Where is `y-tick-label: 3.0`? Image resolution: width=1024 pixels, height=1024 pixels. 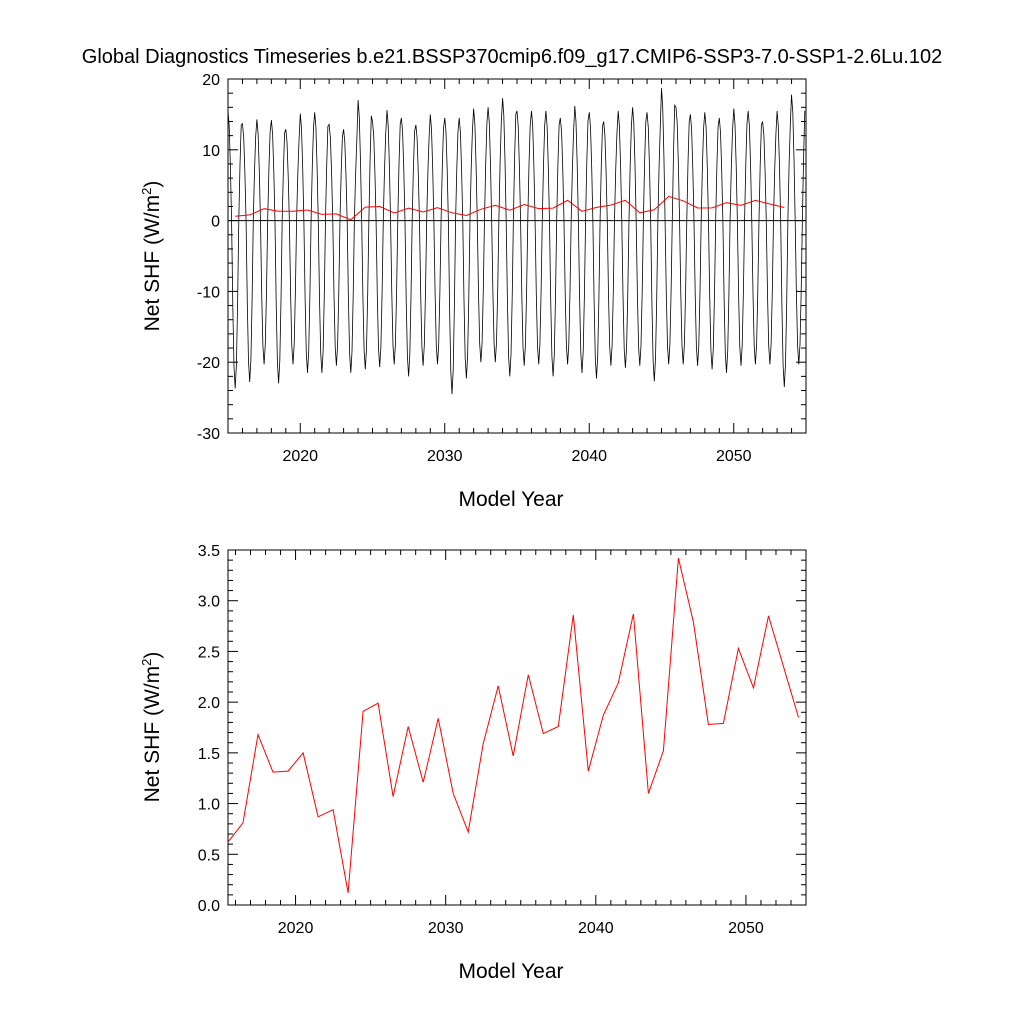
y-tick-label: 3.0 is located at coordinates (209, 602).